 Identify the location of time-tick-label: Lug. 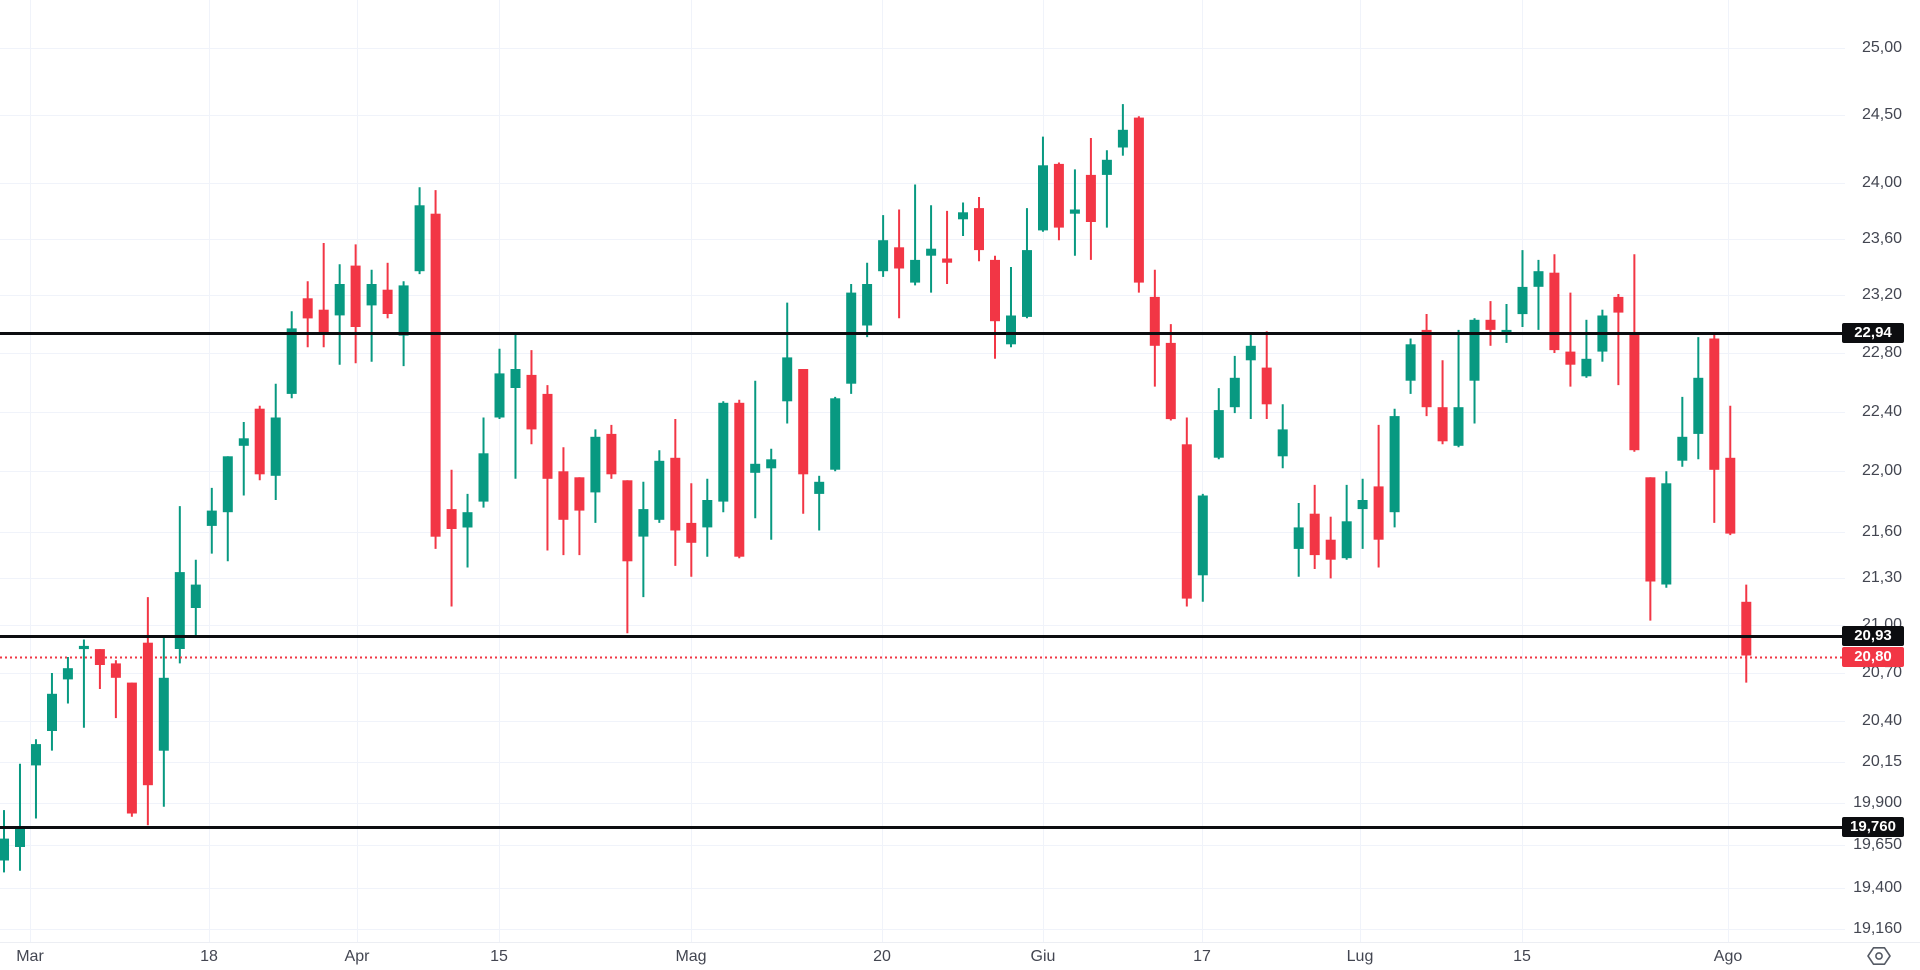
(1360, 956).